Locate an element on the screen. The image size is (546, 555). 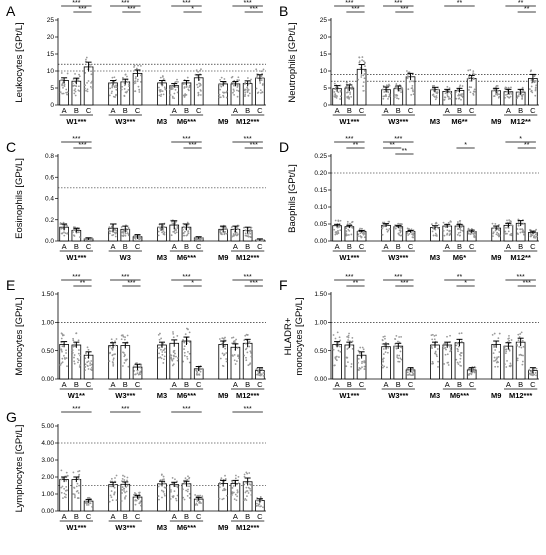
y-tick-label: 0.05 is located at coordinates (320, 224).